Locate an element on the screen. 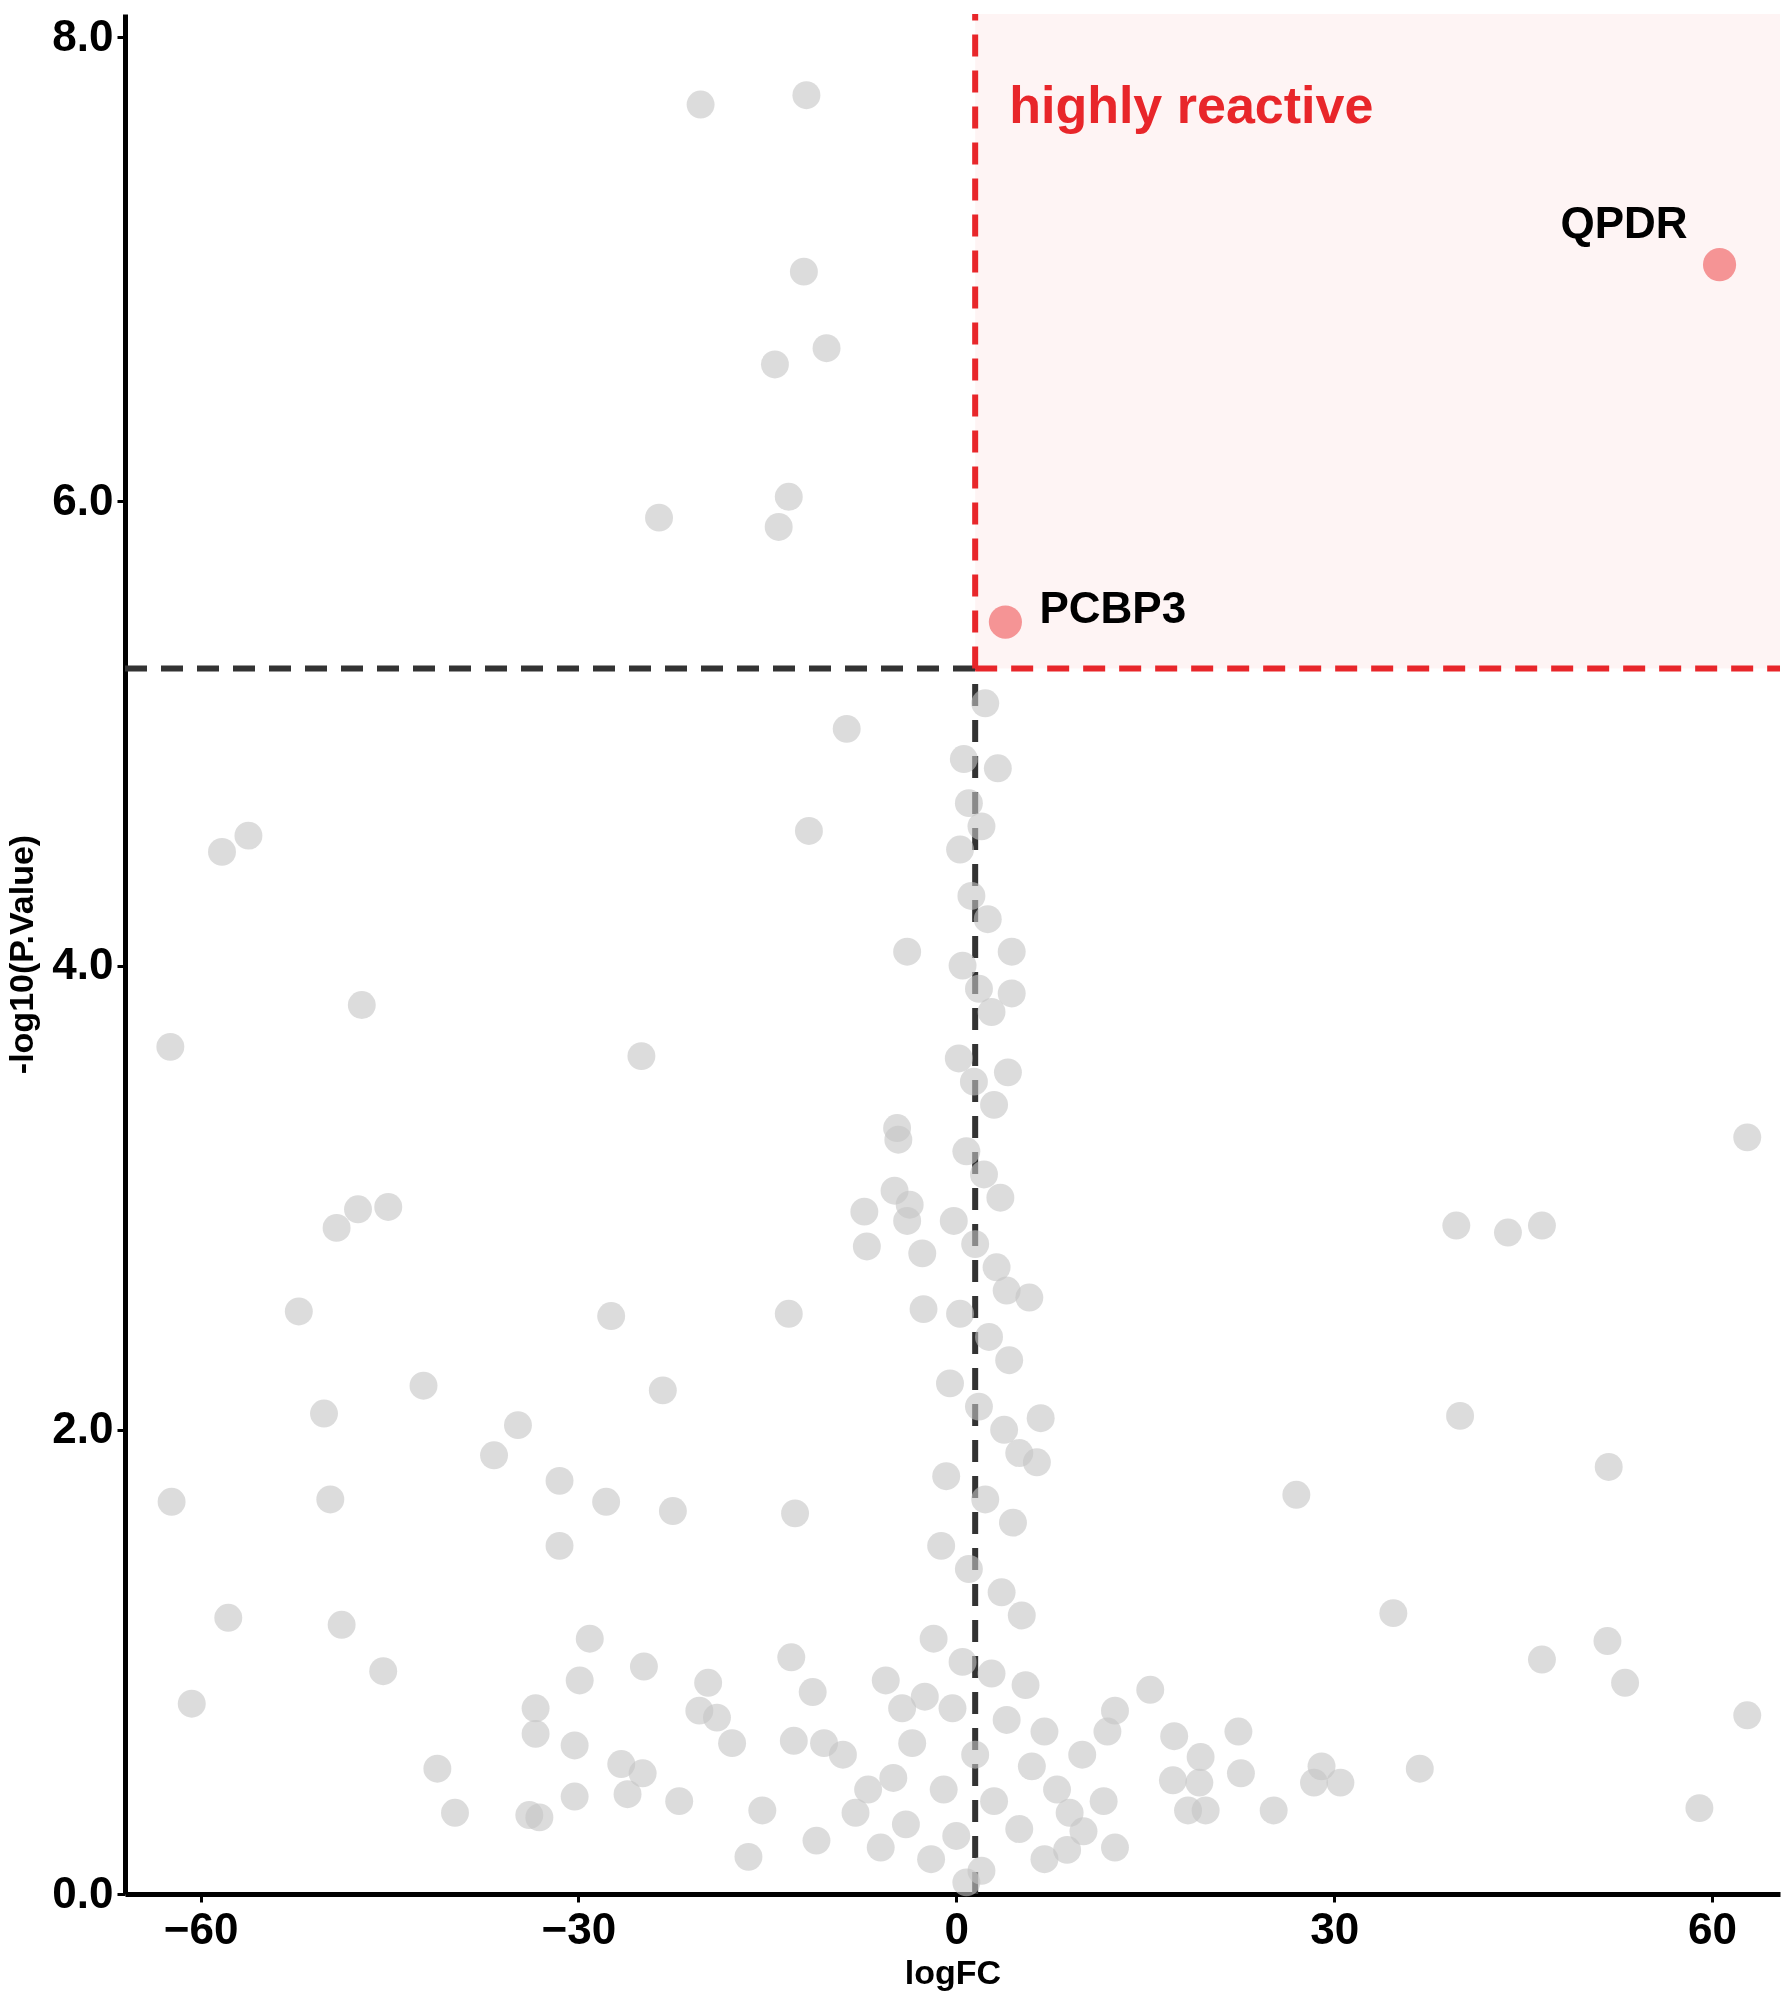  y-tick-label: 2.0 is located at coordinates (83, 1428).